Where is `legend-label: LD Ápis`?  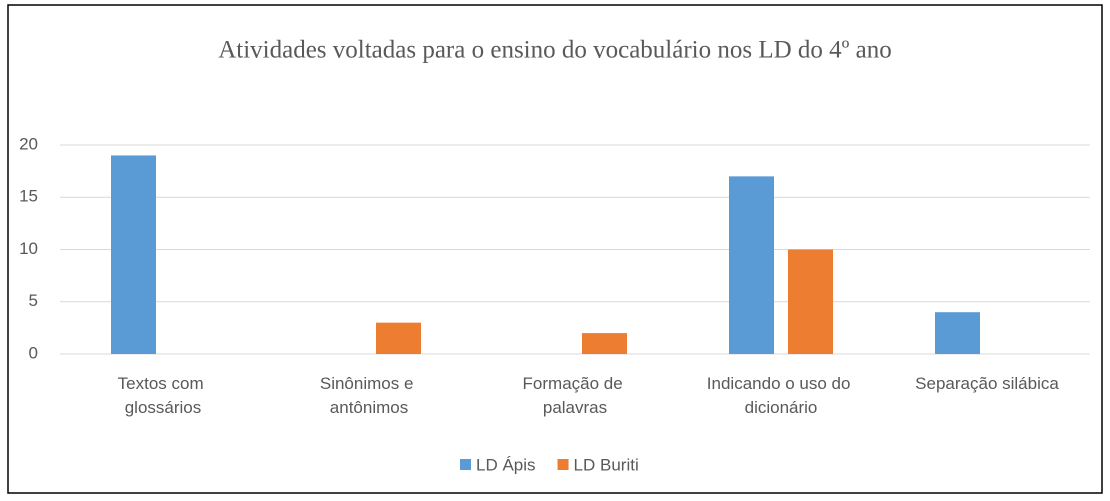
legend-label: LD Ápis is located at coordinates (506, 464).